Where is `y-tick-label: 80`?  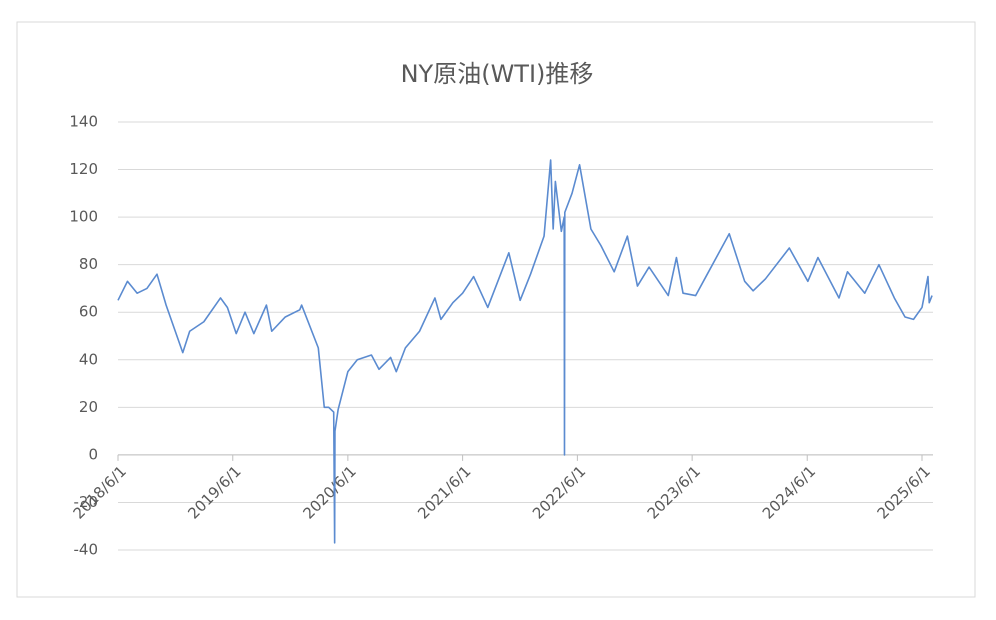 y-tick-label: 80 is located at coordinates (88, 264).